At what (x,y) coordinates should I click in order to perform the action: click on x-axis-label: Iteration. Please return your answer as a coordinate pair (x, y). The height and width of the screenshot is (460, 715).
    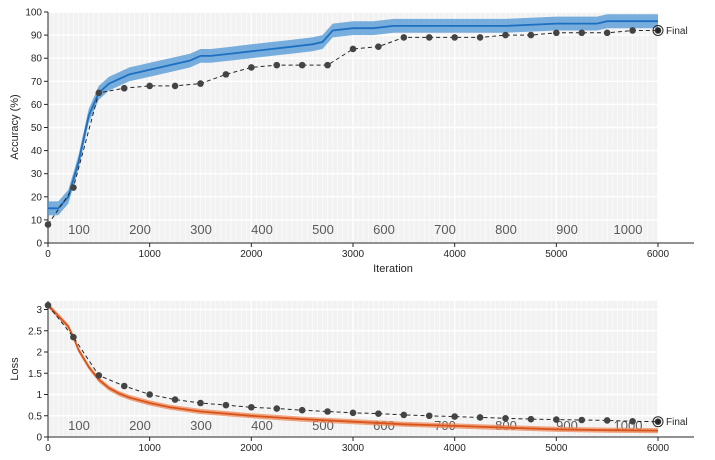
    Looking at the image, I should click on (393, 269).